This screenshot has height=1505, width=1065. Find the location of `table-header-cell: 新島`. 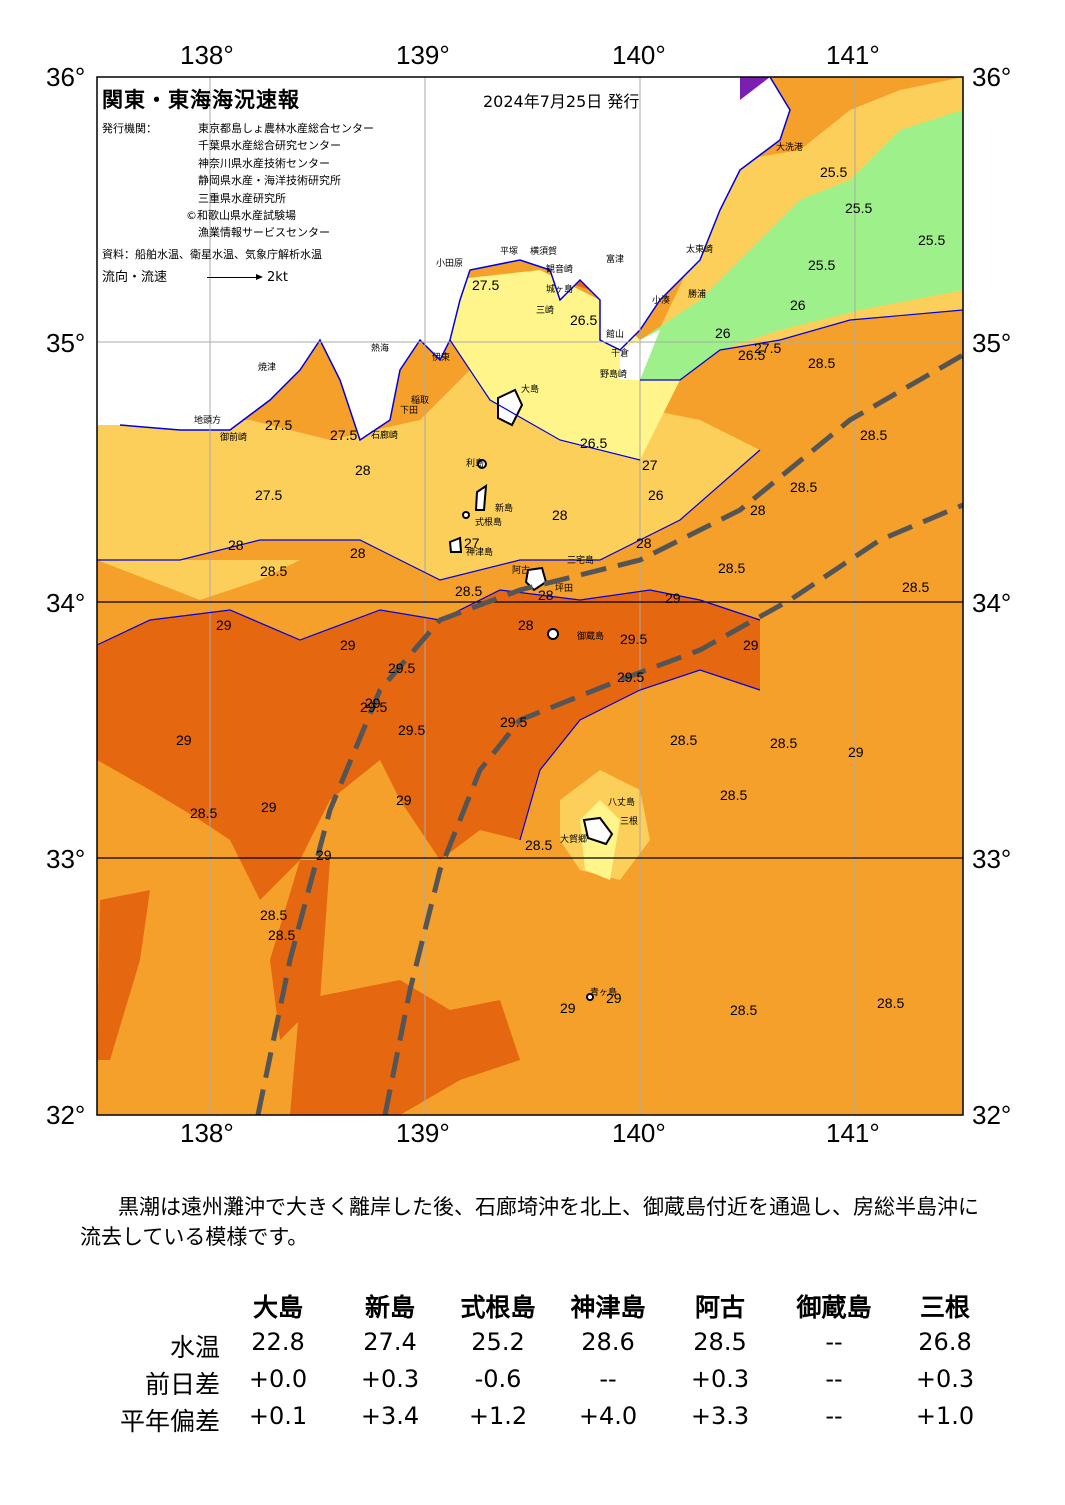

table-header-cell: 新島 is located at coordinates (389, 1307).